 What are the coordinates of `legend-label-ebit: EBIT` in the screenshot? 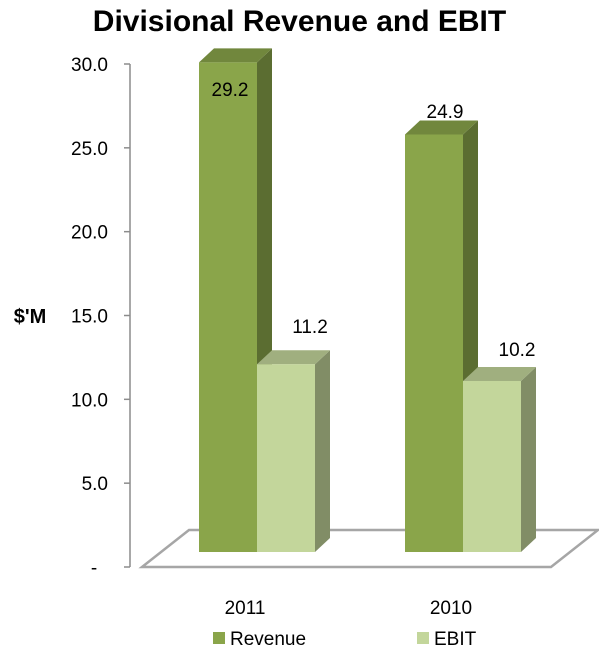 It's located at (455, 639).